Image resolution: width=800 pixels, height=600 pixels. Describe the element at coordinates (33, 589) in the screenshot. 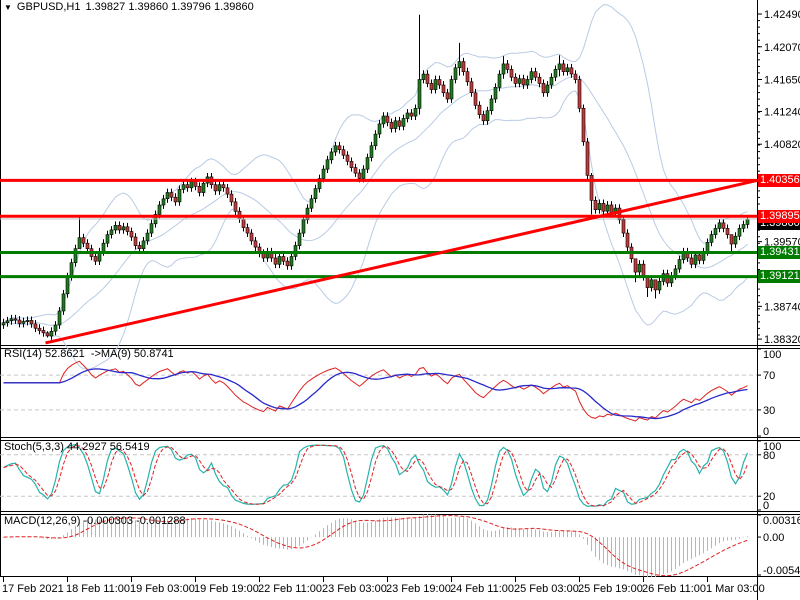

I see `time-axis-label: 17 Feb 2021` at that location.